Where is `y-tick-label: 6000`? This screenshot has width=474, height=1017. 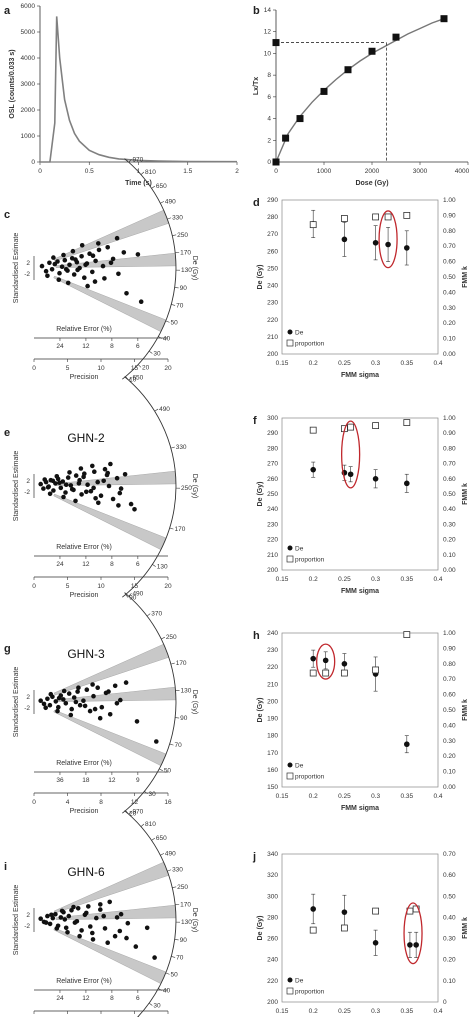
y-tick-label: 6000 is located at coordinates (28, 6).